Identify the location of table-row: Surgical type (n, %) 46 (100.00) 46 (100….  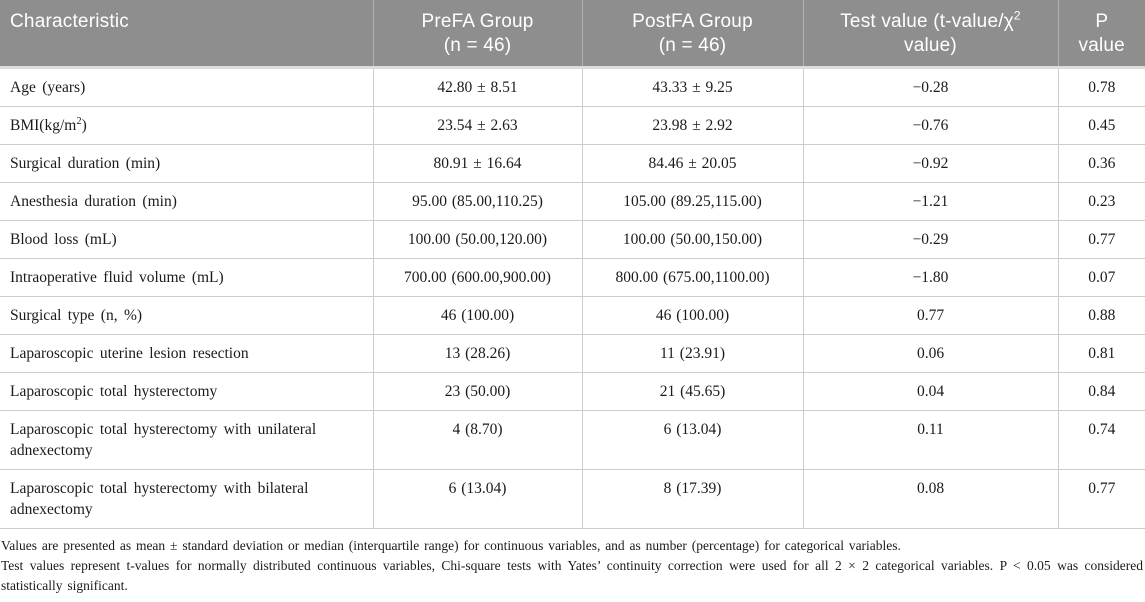
(572, 315).